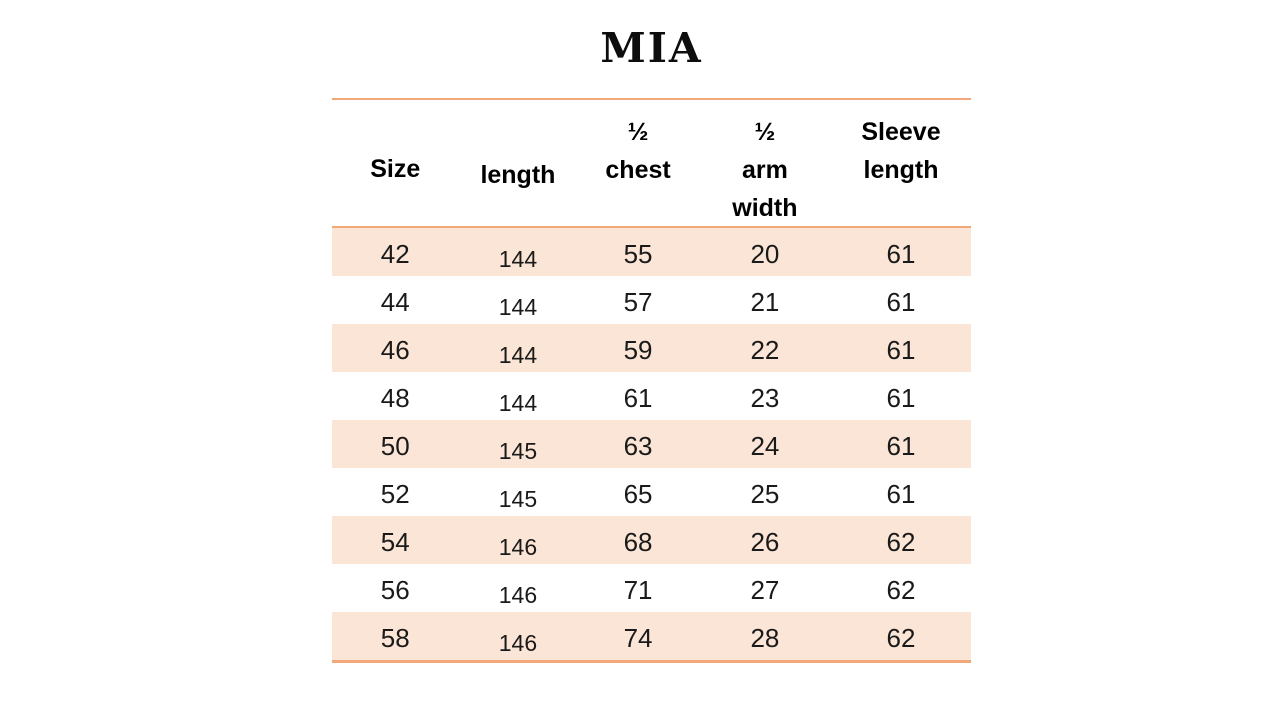  Describe the element at coordinates (518, 175) in the screenshot. I see `header-cell-length: length` at that location.